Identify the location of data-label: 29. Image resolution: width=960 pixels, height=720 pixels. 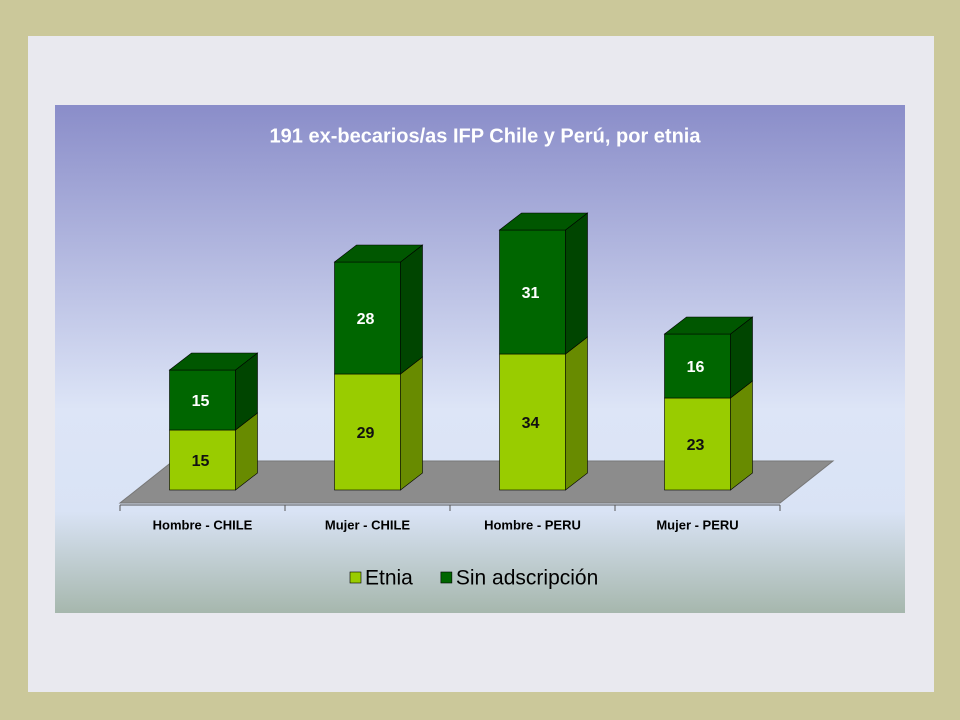
(366, 433).